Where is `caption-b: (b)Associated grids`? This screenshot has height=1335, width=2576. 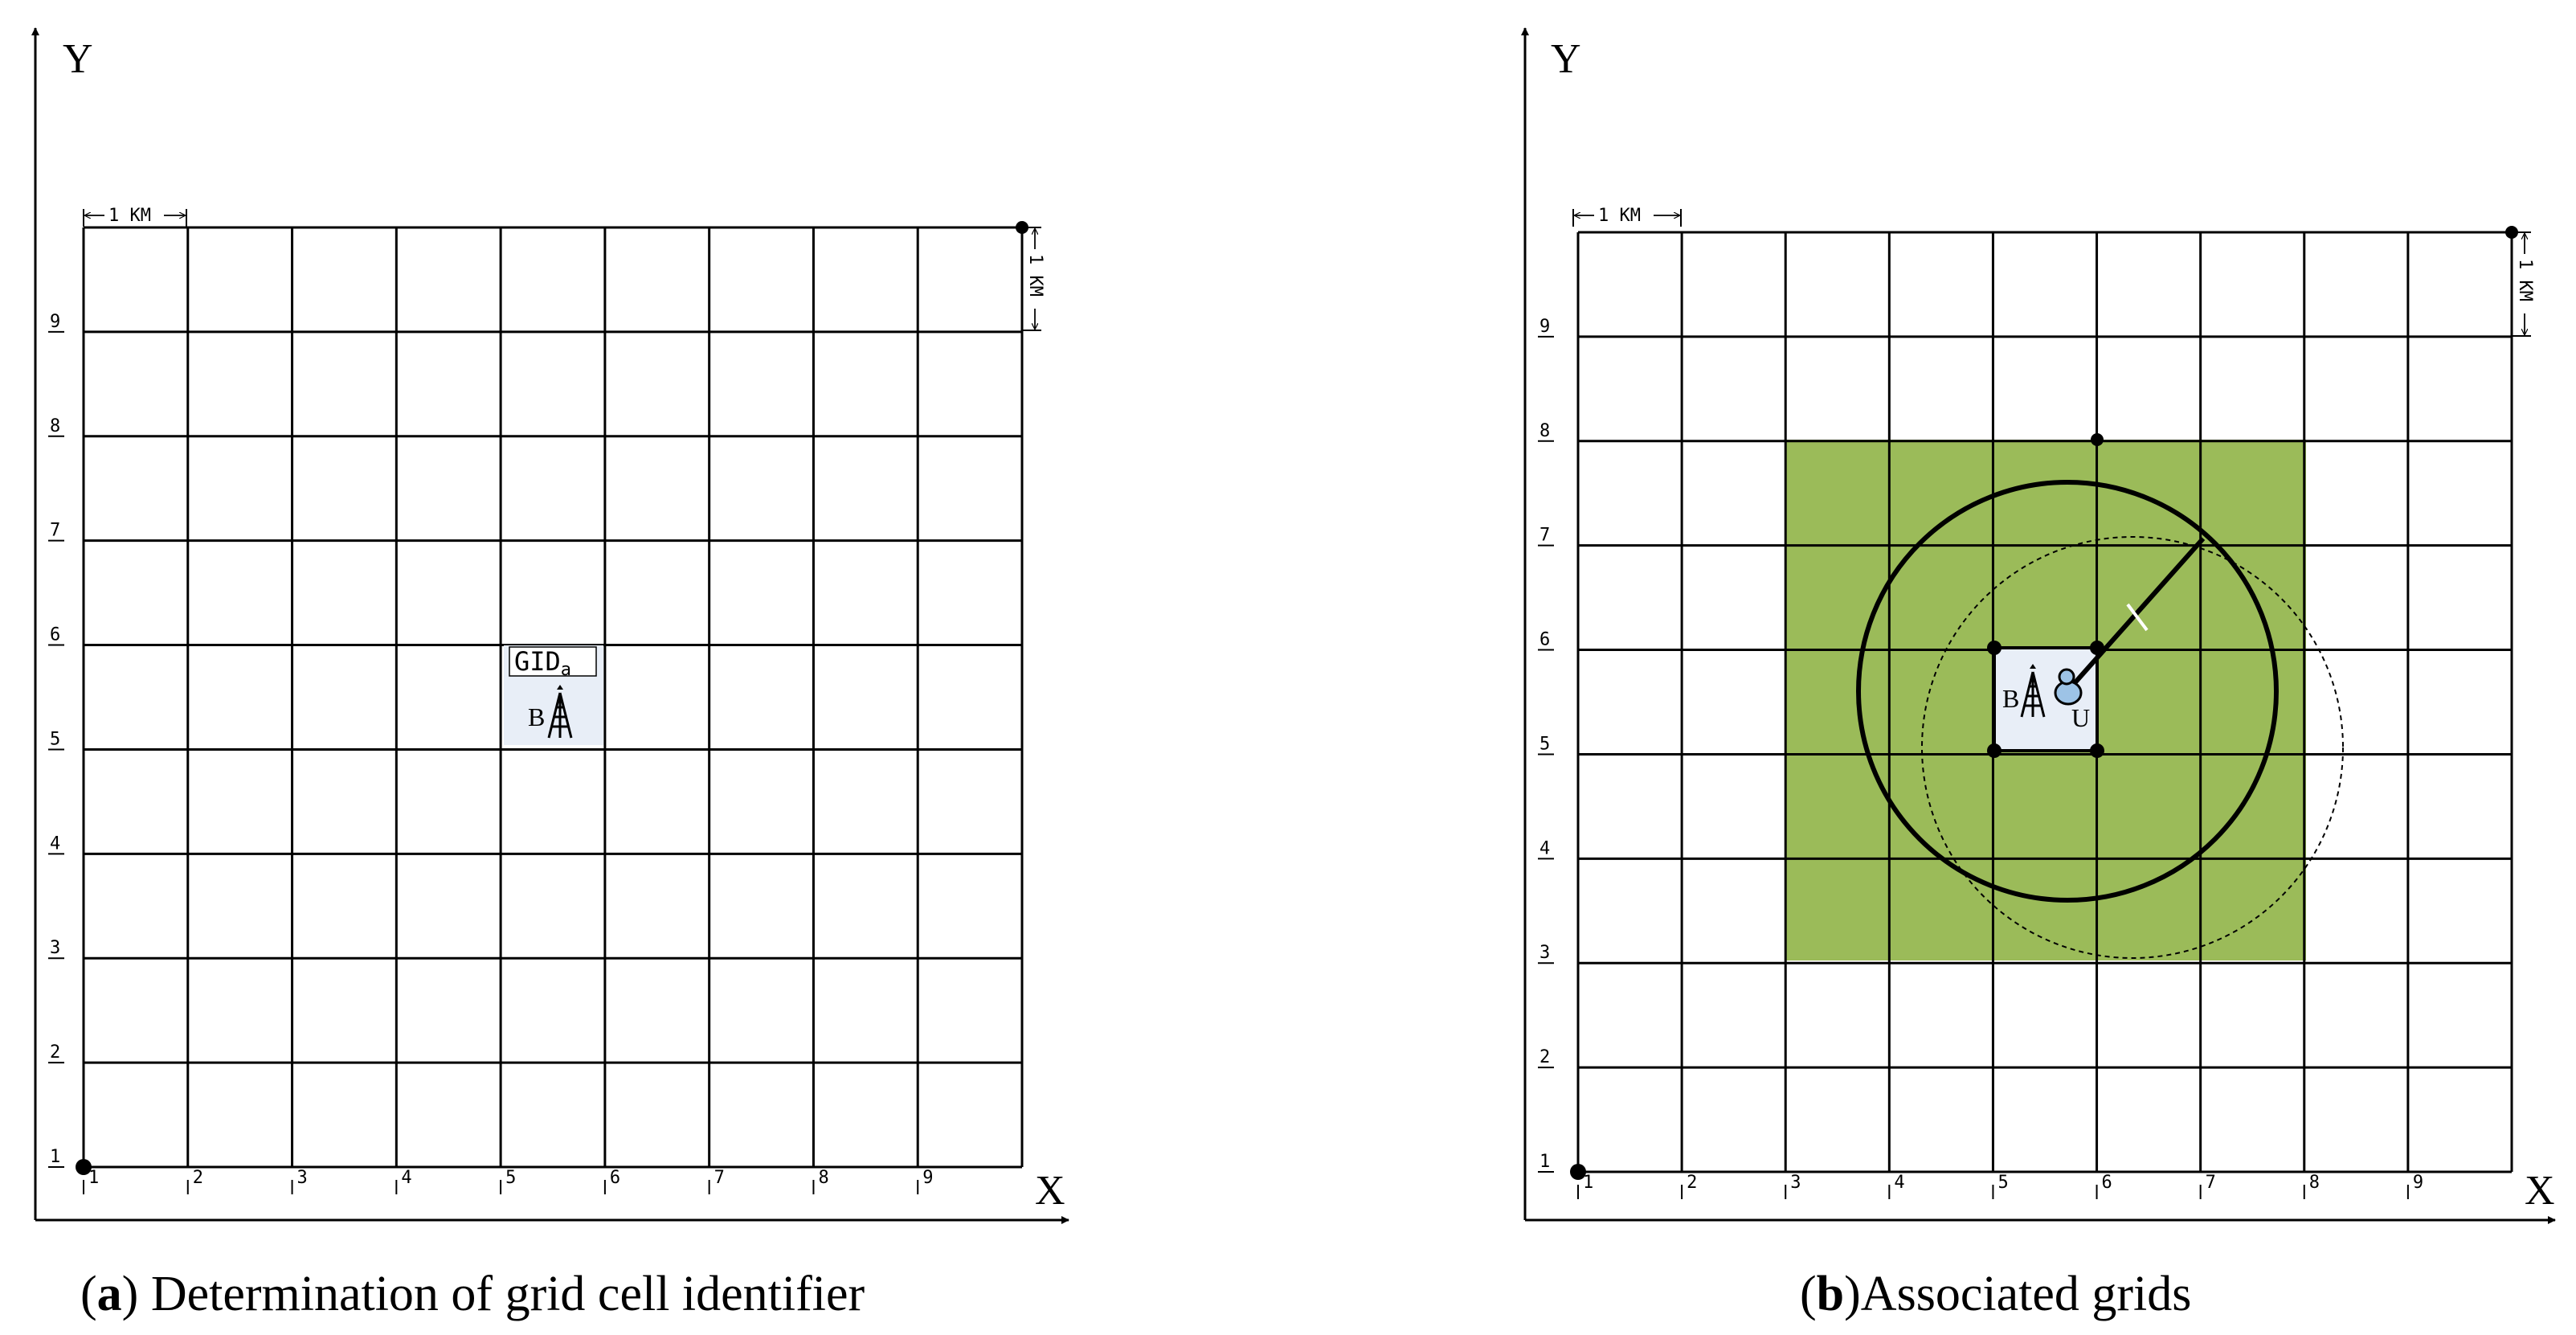 caption-b: (b)Associated grids is located at coordinates (1995, 1294).